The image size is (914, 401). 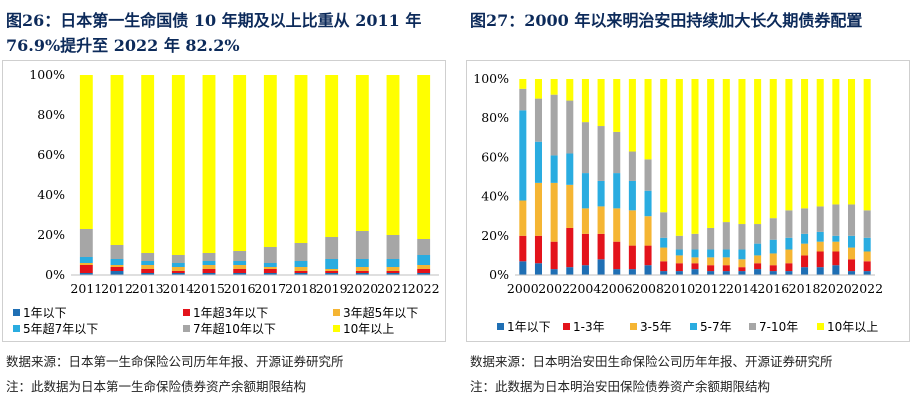 I want to click on y-tick-label: 40%, so click(x=51, y=194).